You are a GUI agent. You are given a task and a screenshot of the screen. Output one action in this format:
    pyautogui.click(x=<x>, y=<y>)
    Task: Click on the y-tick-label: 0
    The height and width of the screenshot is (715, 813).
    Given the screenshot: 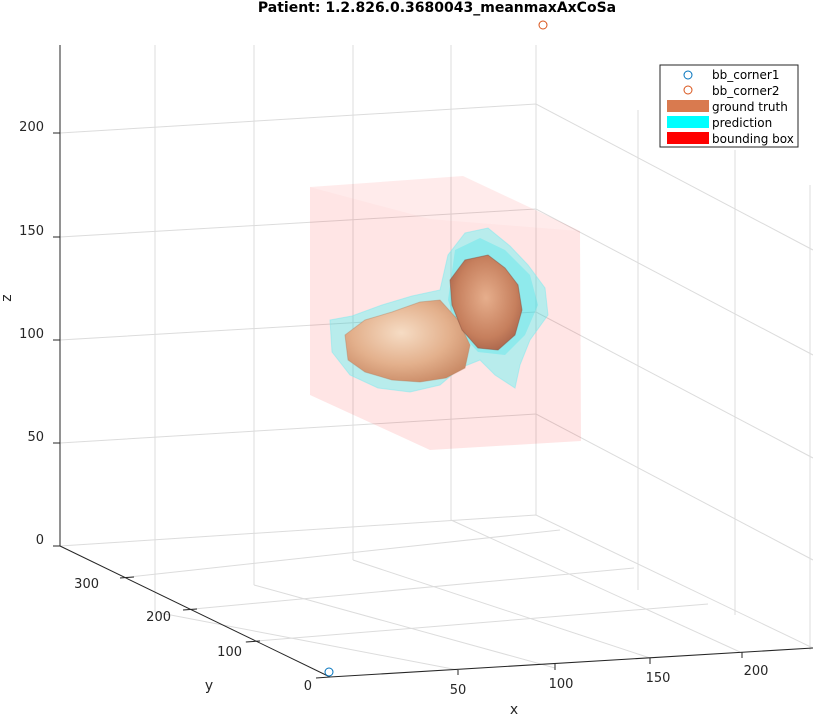 What is the action you would take?
    pyautogui.click(x=308, y=686)
    